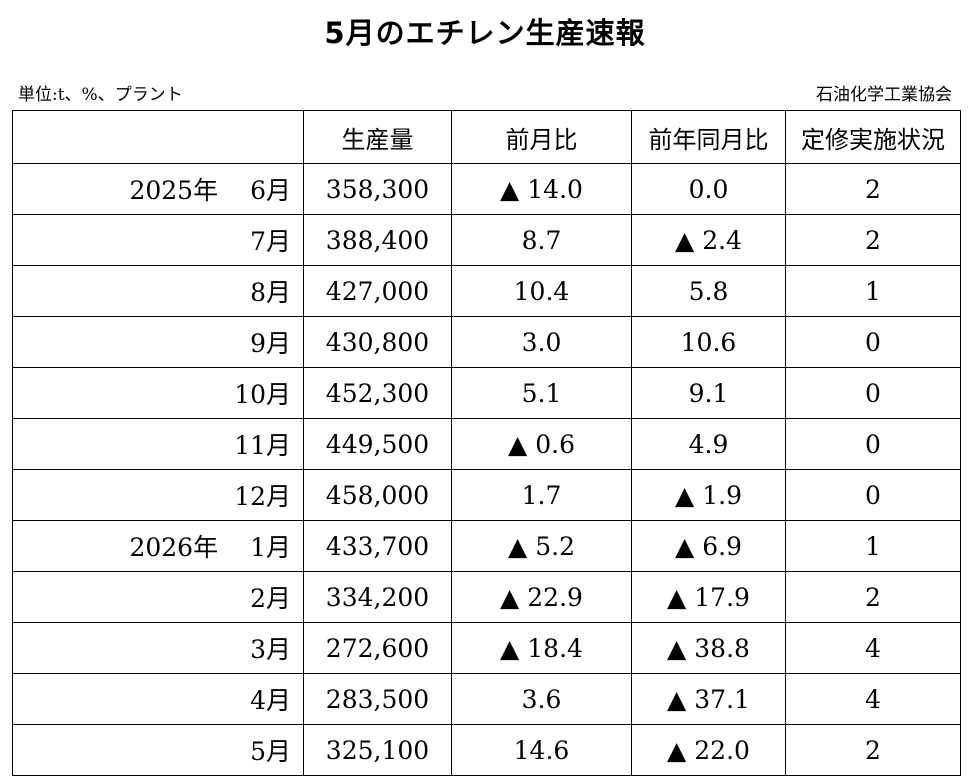 The image size is (970, 776). Describe the element at coordinates (158, 291) in the screenshot. I see `period-cell: 8月` at that location.